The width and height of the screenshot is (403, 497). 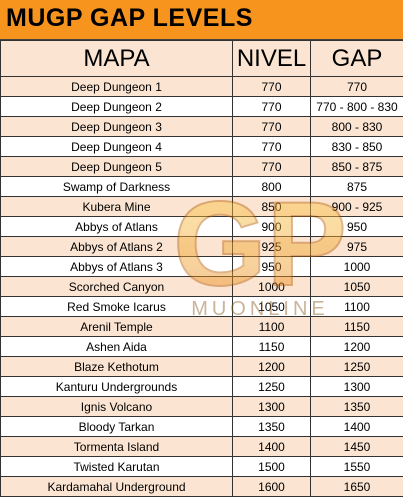 What do you see at coordinates (271, 406) in the screenshot?
I see `cell-nivel: 1300` at bounding box center [271, 406].